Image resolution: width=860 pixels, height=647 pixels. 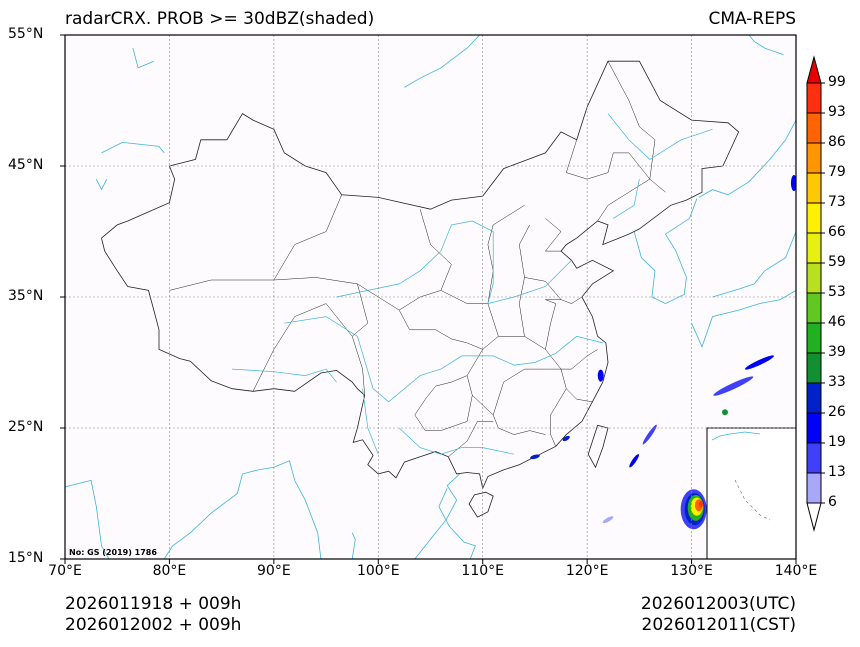 What do you see at coordinates (169, 571) in the screenshot?
I see `lon-tick-label: 80°E` at bounding box center [169, 571].